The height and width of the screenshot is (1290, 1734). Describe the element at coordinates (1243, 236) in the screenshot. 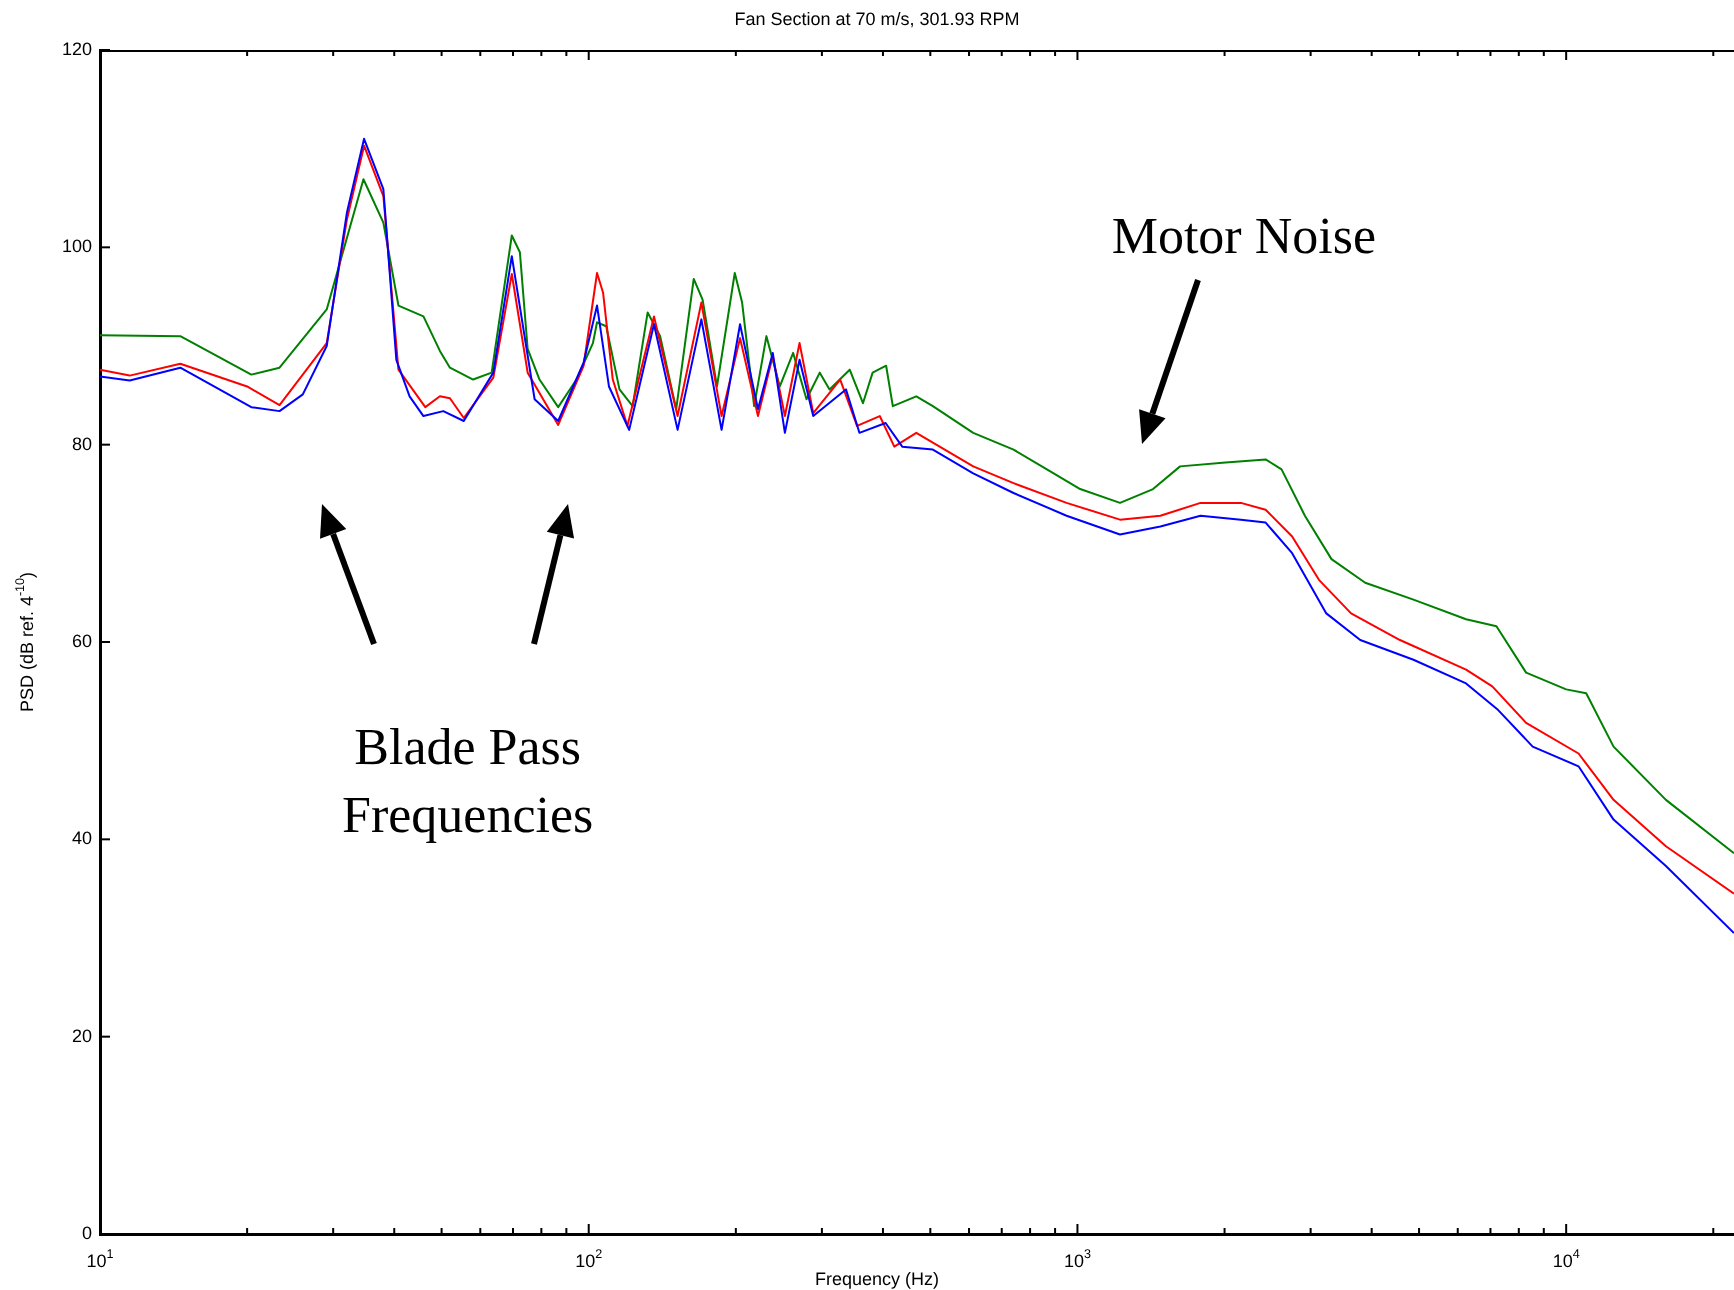

I see `annotation: Motor Noise` at that location.